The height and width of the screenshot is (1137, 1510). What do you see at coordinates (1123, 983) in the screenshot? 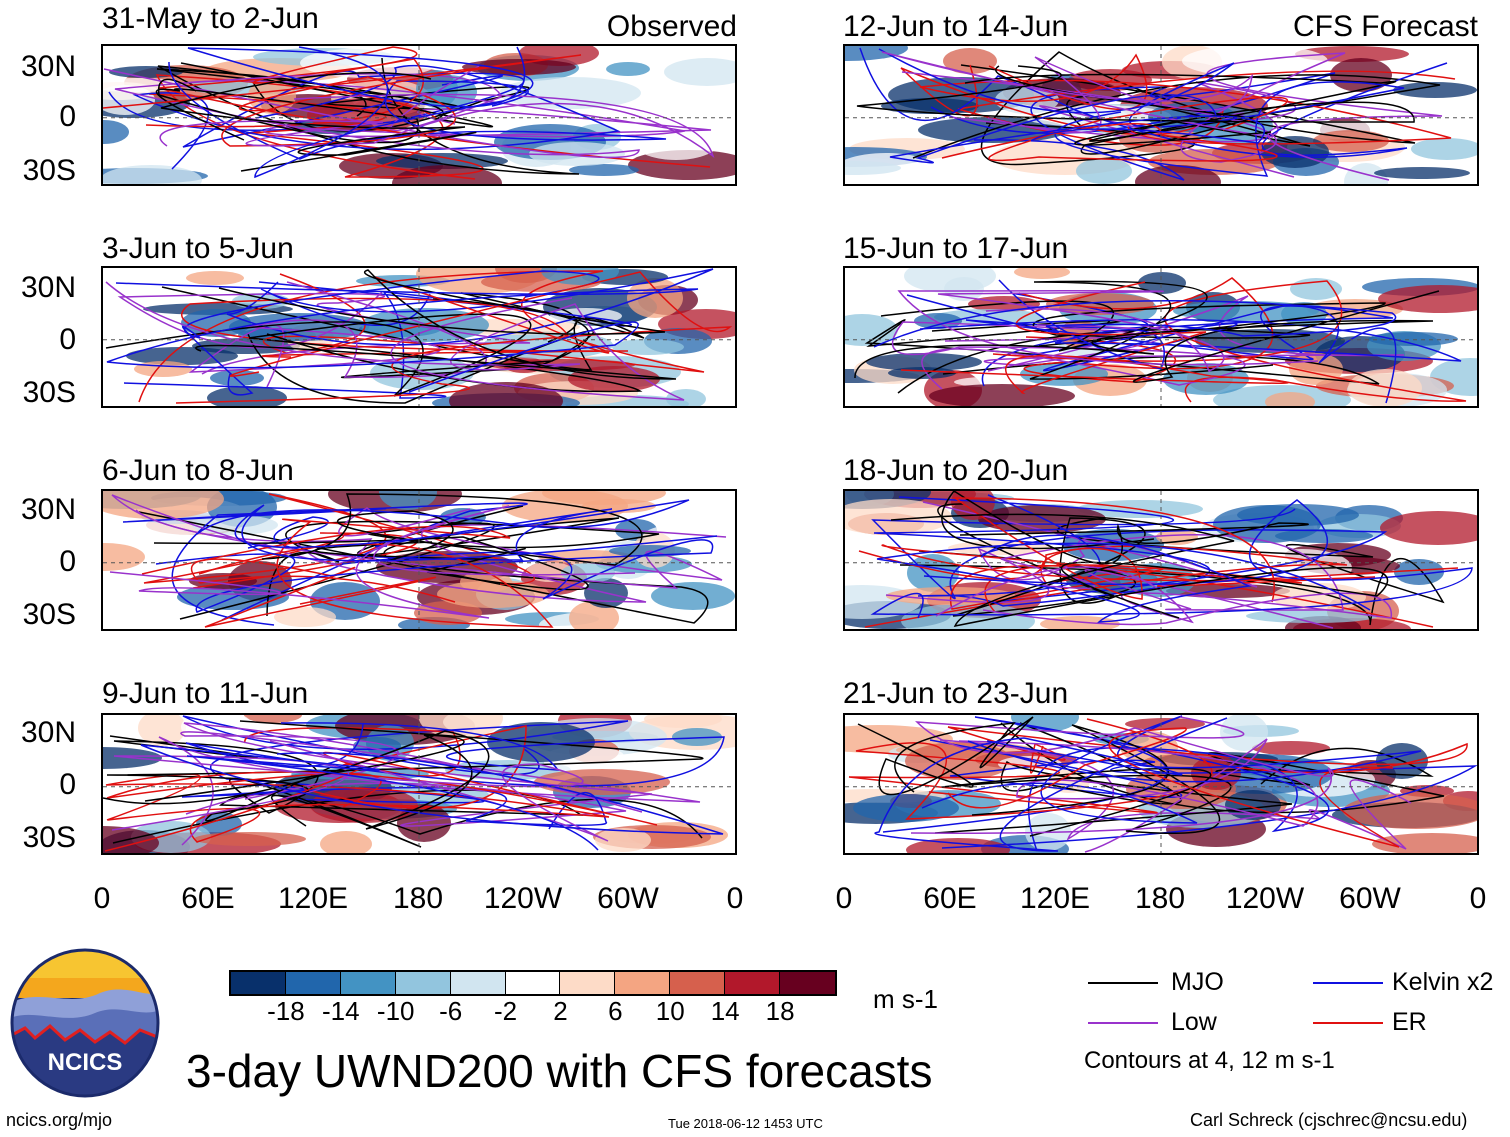
I see `mjo-line-swatch` at bounding box center [1123, 983].